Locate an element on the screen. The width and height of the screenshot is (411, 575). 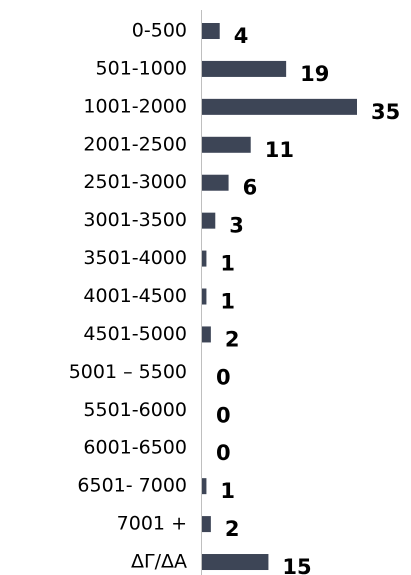
category-label: ΔΓ/ΔΑ is located at coordinates (159, 562).